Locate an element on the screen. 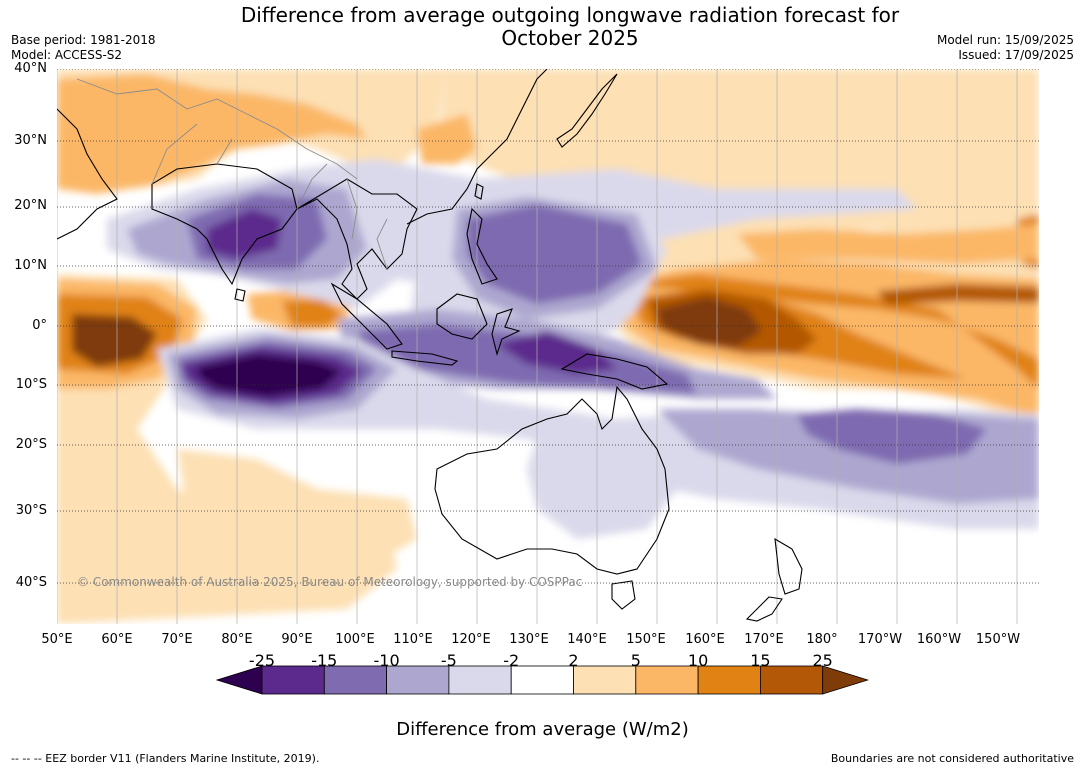 This screenshot has width=1085, height=770. sulawesi-coastline is located at coordinates (506, 332).